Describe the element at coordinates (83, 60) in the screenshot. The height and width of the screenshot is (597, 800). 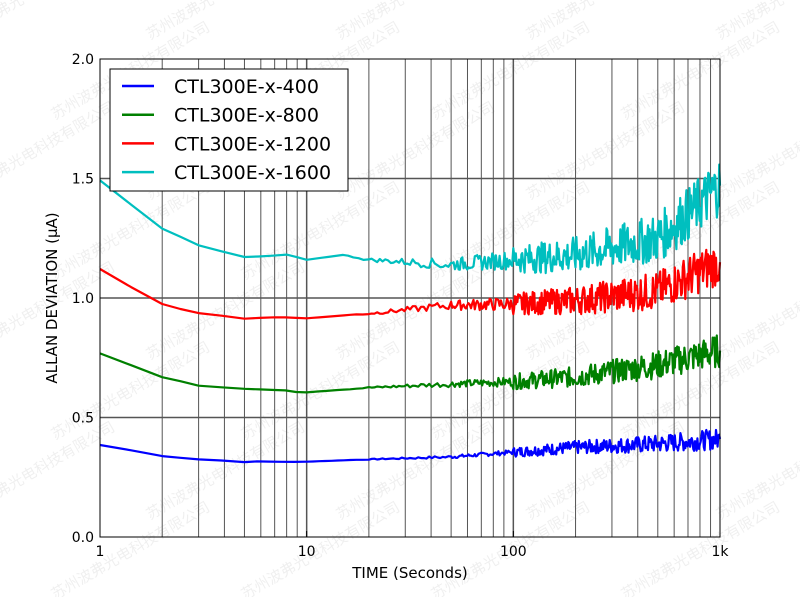
I see `y-tick-label: 2.0` at that location.